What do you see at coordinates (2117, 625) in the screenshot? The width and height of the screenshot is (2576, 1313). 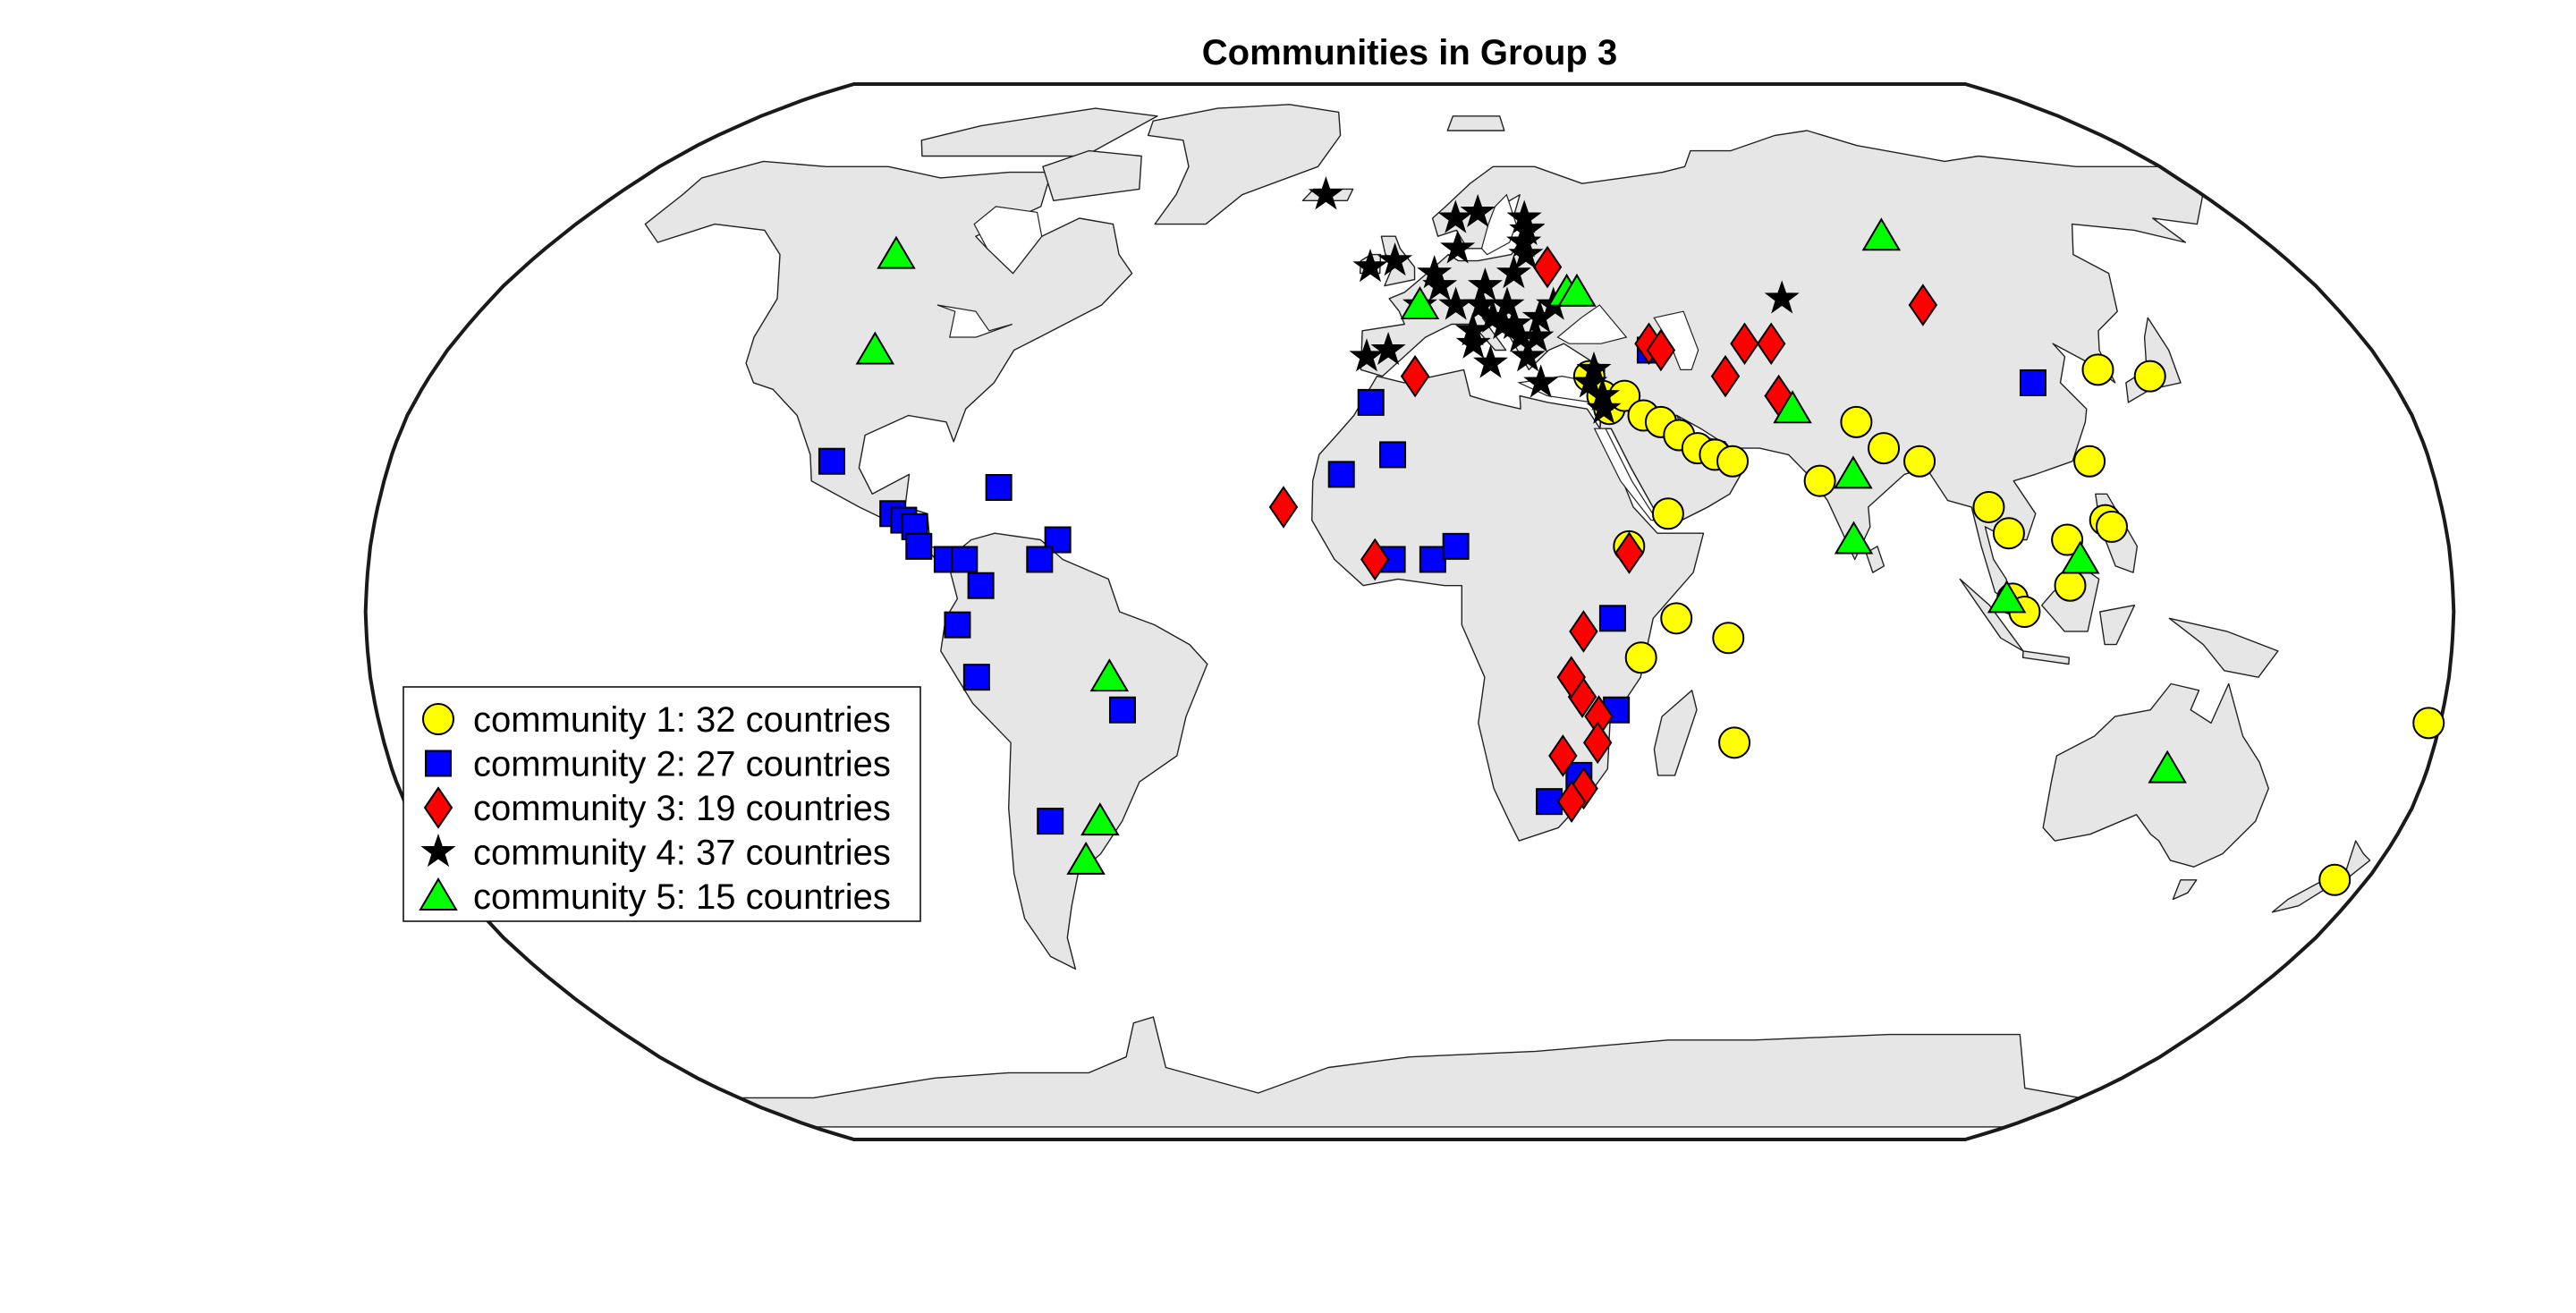 I see `sulawesi-land` at bounding box center [2117, 625].